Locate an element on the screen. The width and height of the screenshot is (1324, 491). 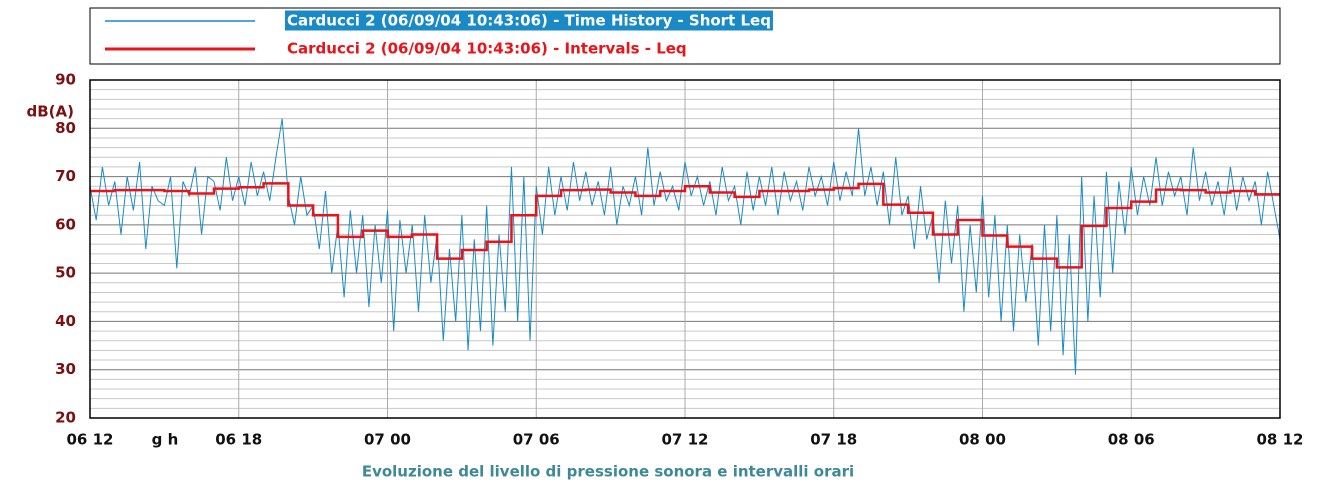
x-tick-label: 06 18 is located at coordinates (238, 440).